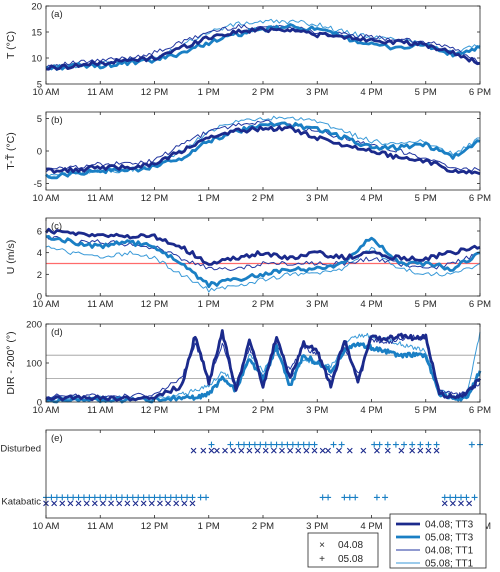 The height and width of the screenshot is (572, 500). What do you see at coordinates (38, 184) in the screenshot?
I see `y-tick-label: -5` at bounding box center [38, 184].